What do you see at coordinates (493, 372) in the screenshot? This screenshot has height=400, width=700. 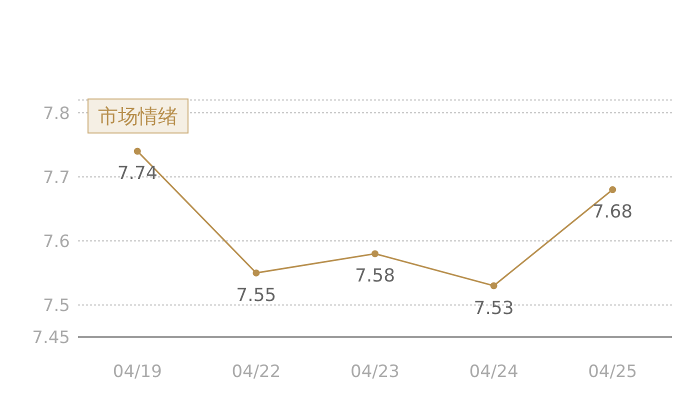 I see `x-tick-label: 04/24` at bounding box center [493, 372].